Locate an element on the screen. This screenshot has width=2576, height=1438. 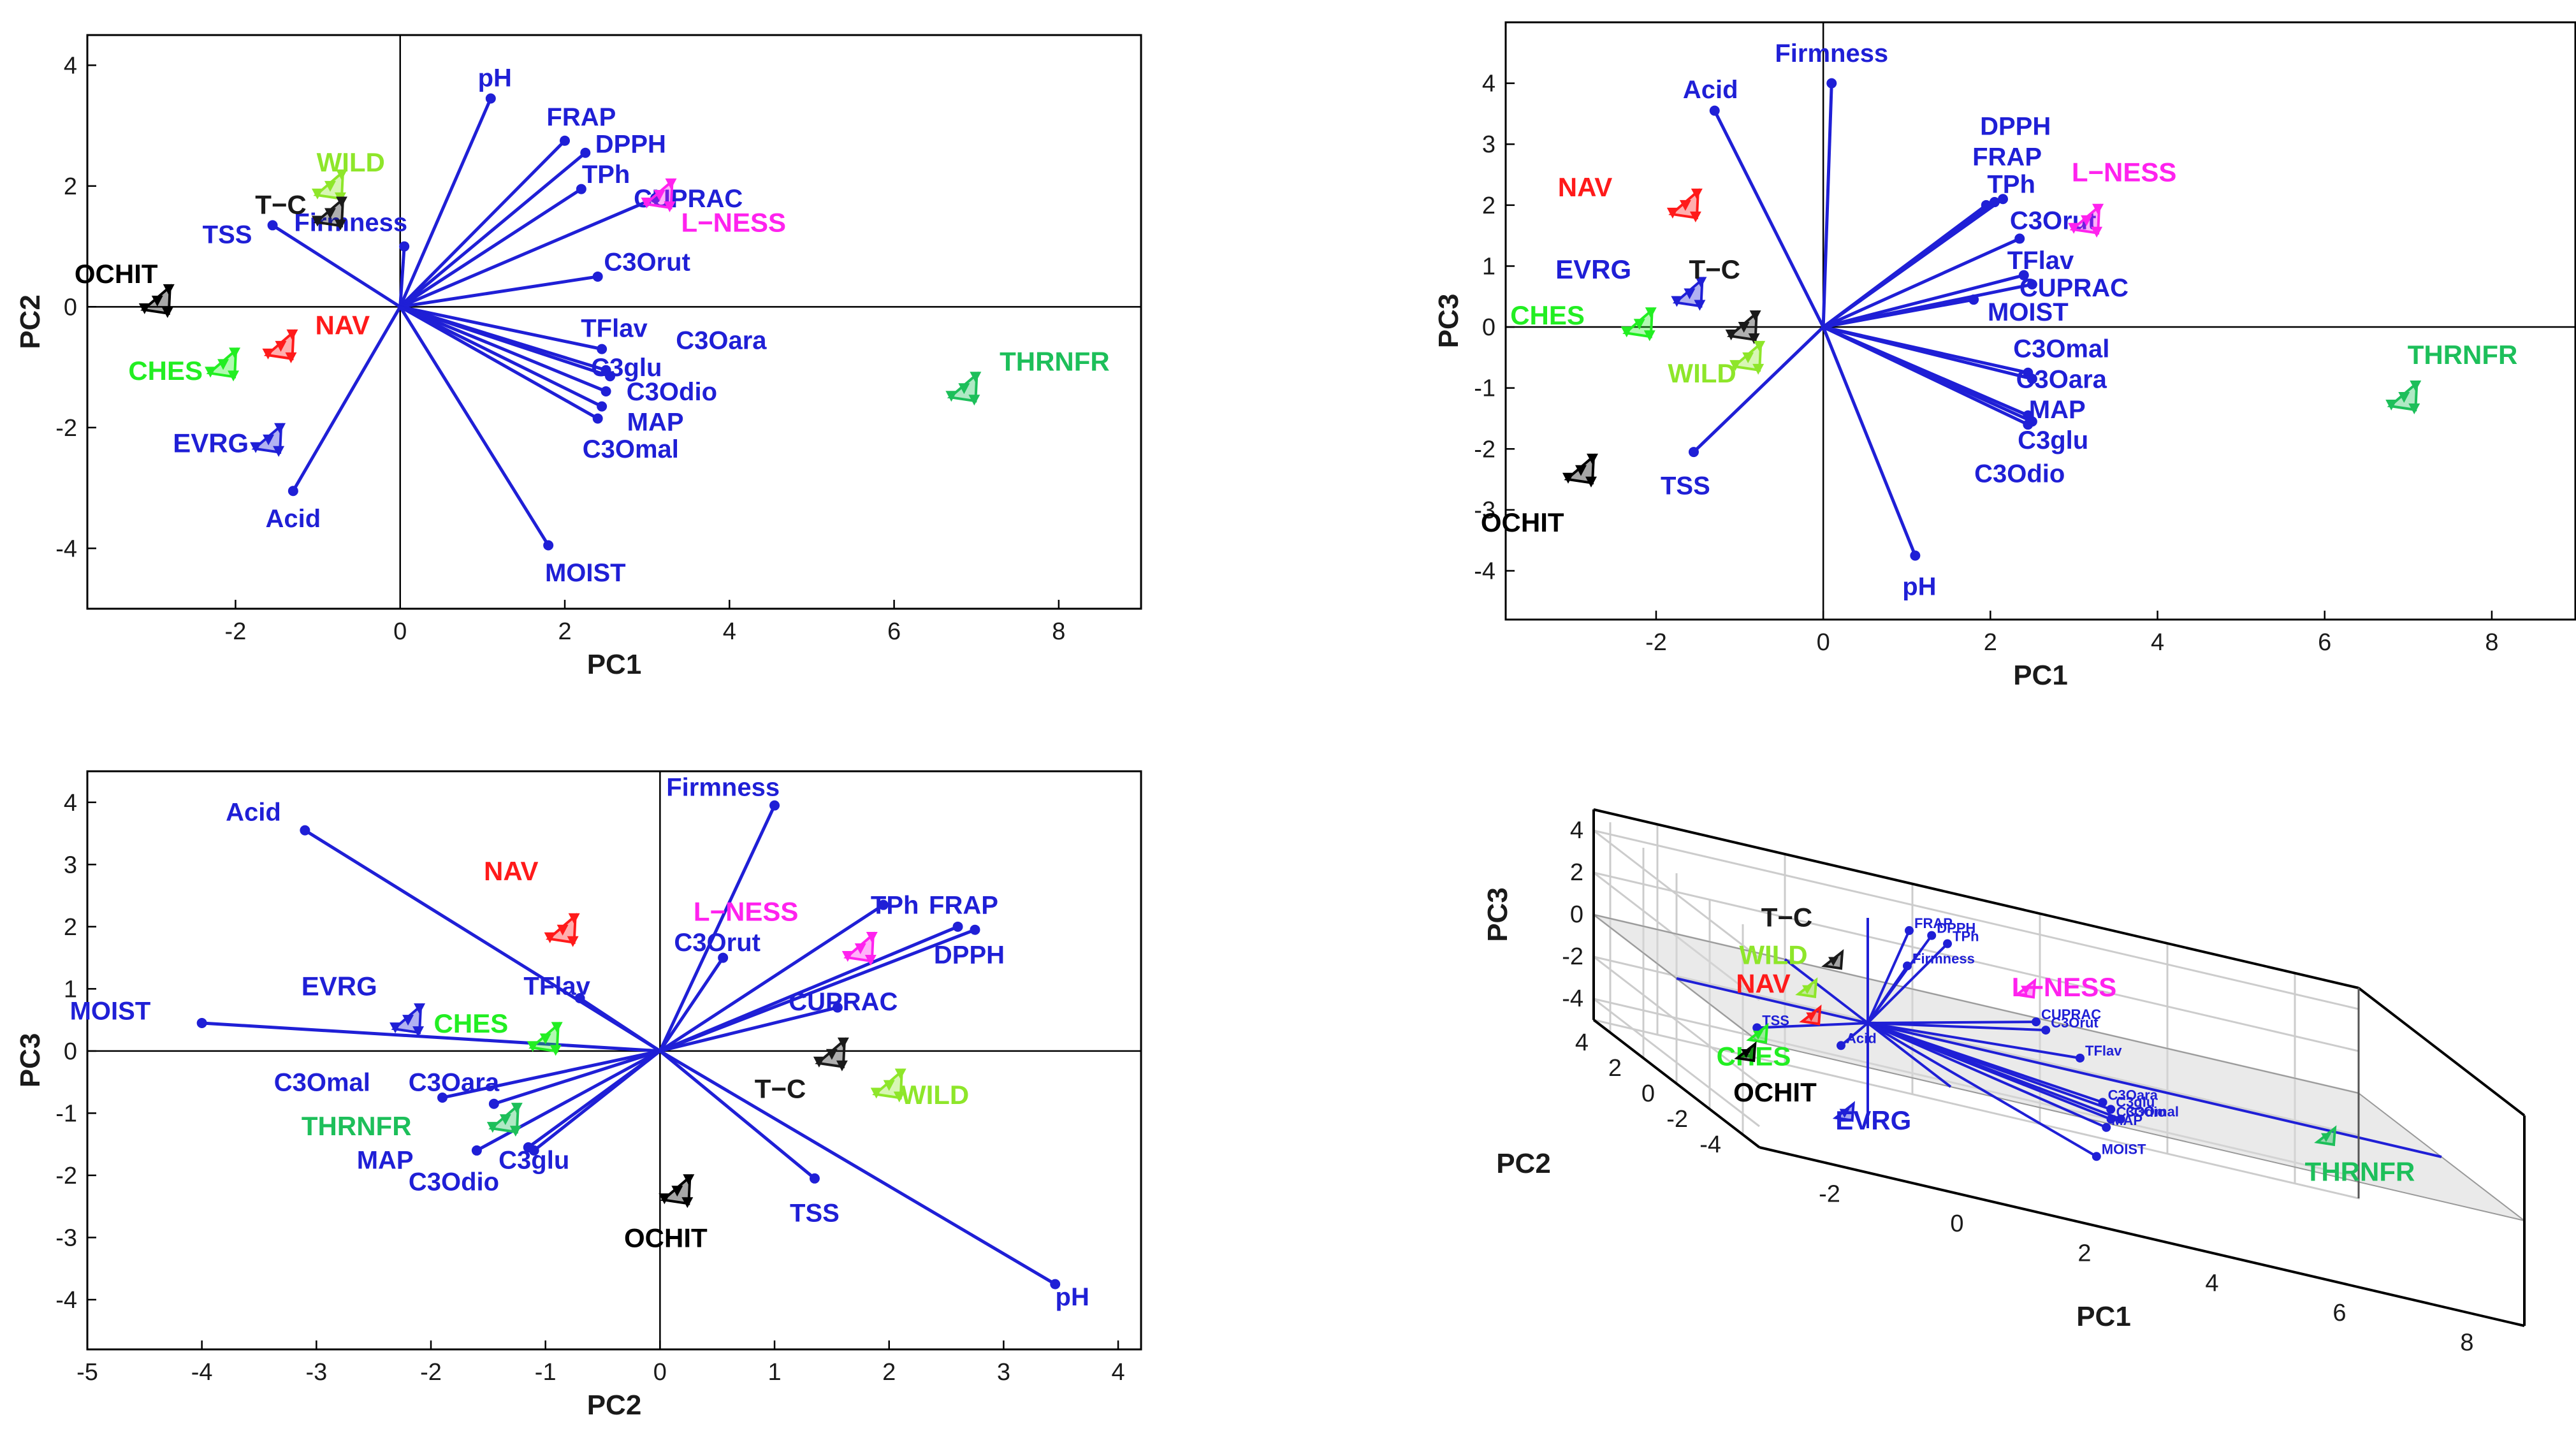
vector-label: pH is located at coordinates (1919, 586).